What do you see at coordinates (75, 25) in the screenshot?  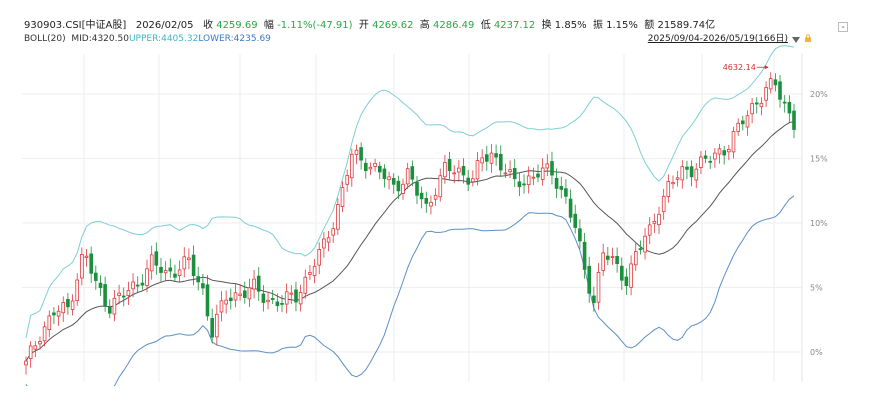 I see `index-code: 930903.CSI[中证A股]` at bounding box center [75, 25].